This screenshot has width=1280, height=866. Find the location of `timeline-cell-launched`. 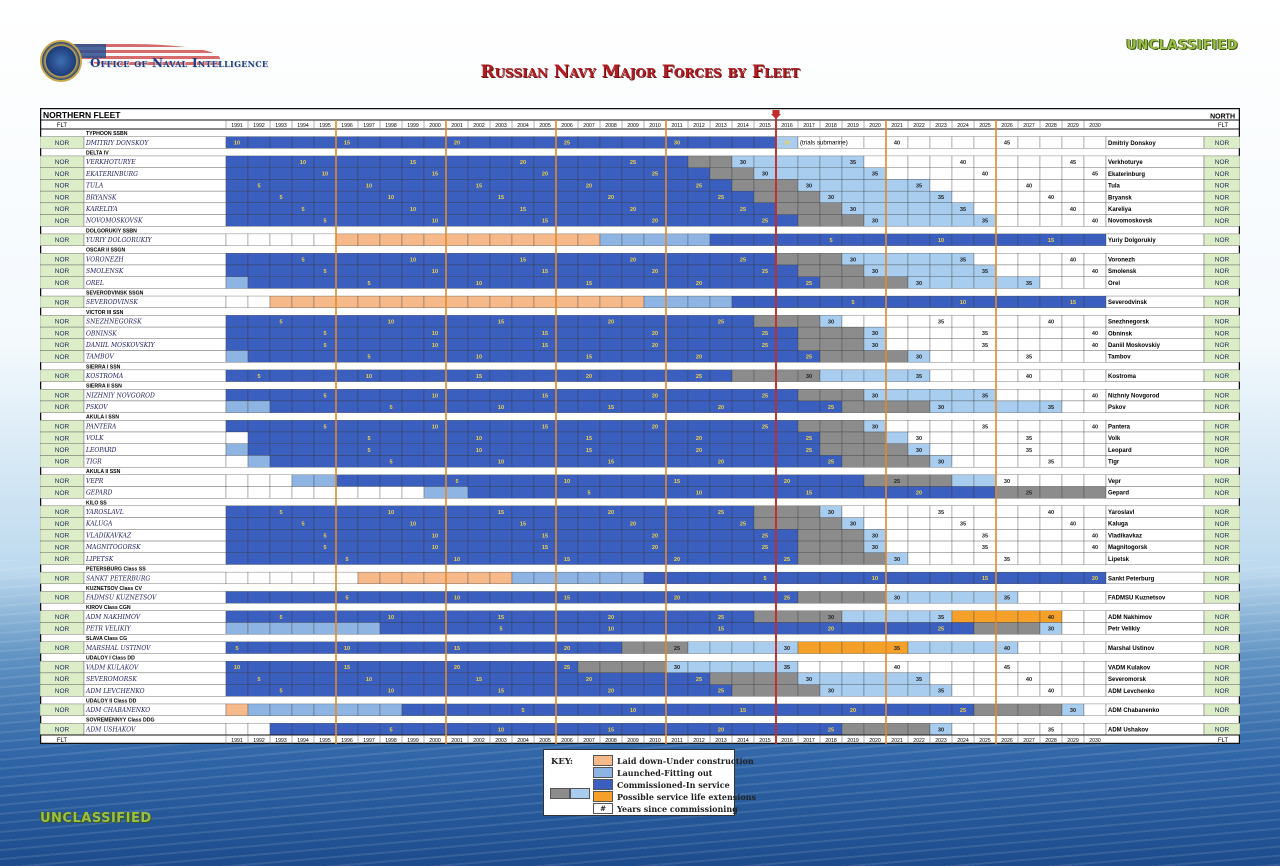

timeline-cell-launched is located at coordinates (699, 239).